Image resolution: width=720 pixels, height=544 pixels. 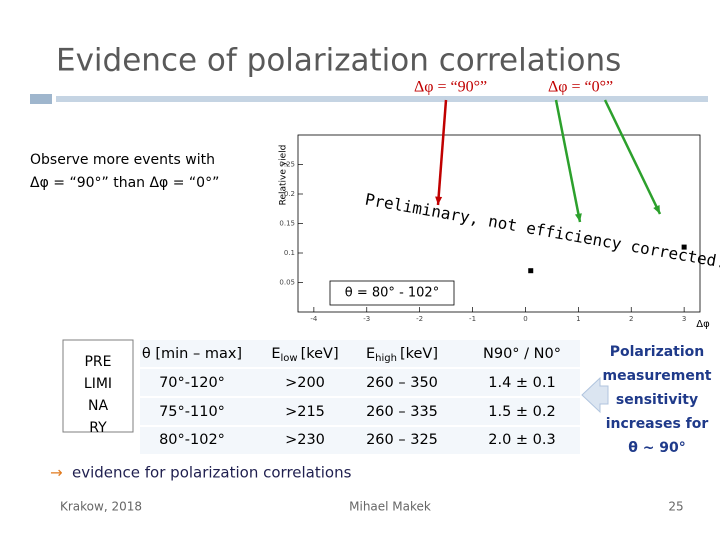 What do you see at coordinates (402, 412) in the screenshot?
I see `table-cell: 260 – 335` at bounding box center [402, 412].